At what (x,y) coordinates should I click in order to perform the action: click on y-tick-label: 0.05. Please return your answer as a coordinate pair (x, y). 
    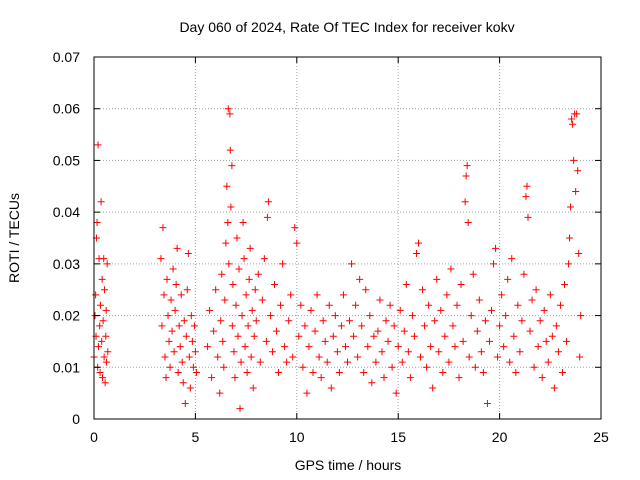
    Looking at the image, I should click on (66, 160).